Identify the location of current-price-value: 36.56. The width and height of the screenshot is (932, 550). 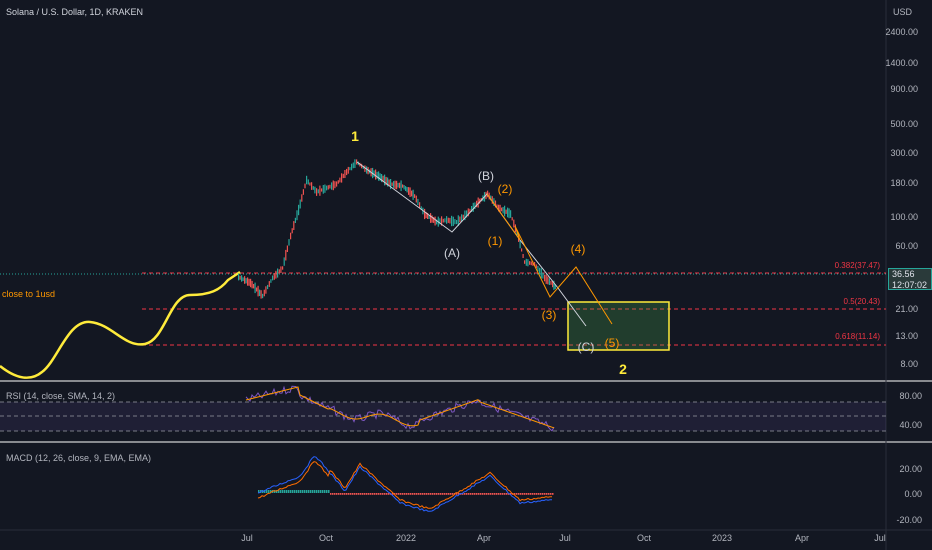
(903, 274).